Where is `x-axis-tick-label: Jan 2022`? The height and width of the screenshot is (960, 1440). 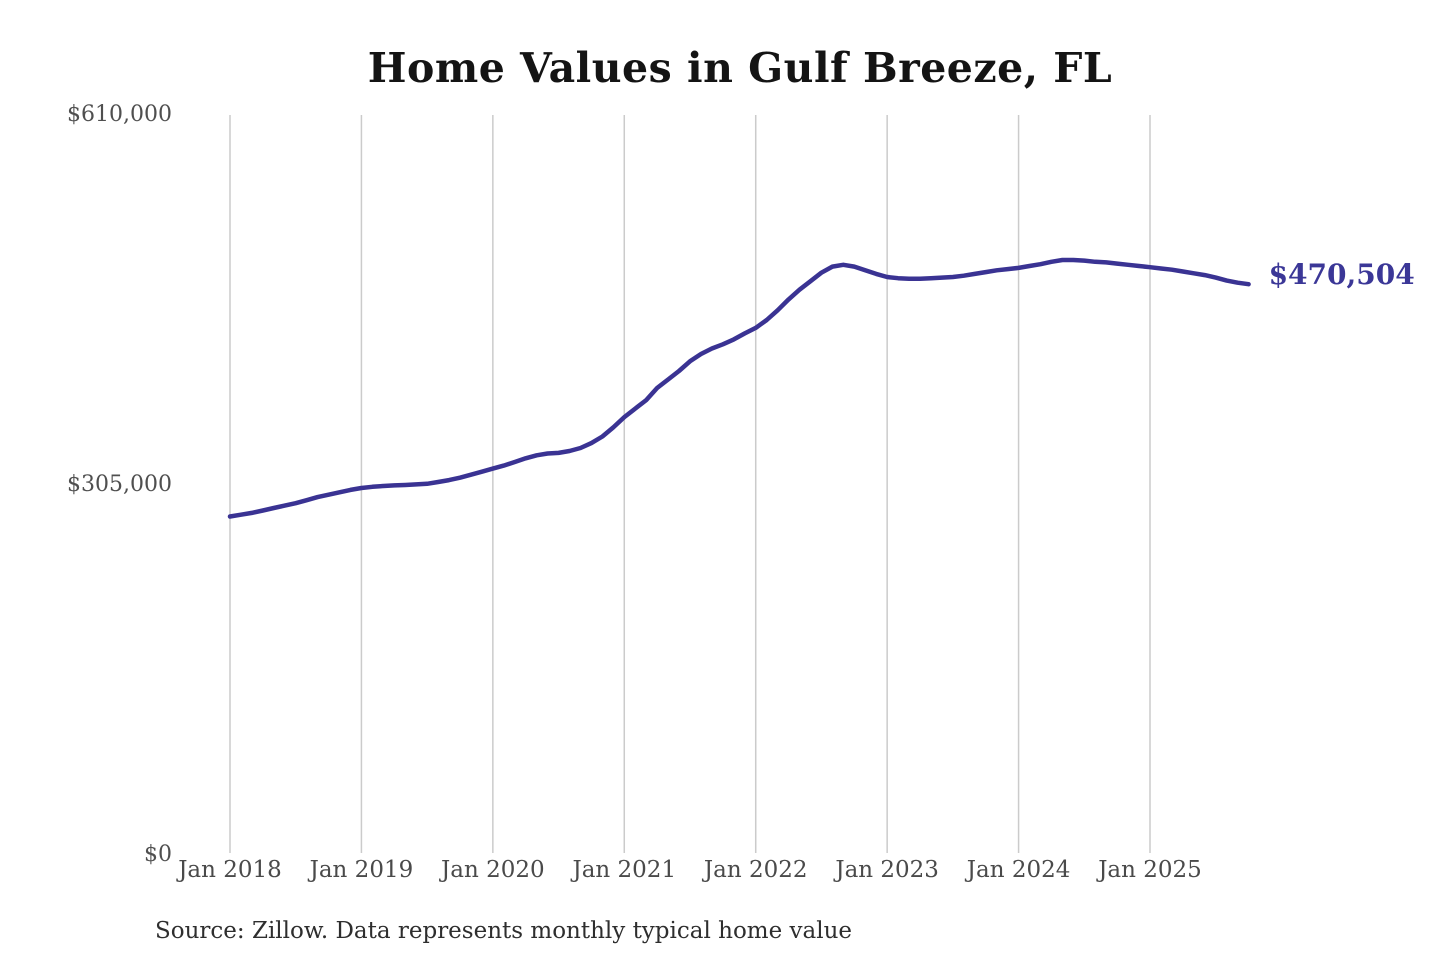 x-axis-tick-label: Jan 2022 is located at coordinates (755, 870).